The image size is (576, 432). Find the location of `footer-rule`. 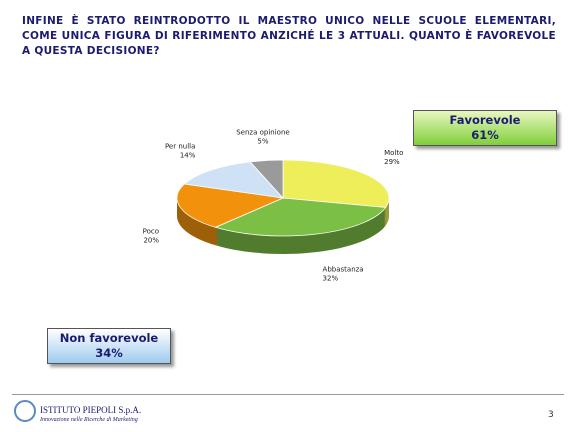

footer-rule is located at coordinates (288, 394).